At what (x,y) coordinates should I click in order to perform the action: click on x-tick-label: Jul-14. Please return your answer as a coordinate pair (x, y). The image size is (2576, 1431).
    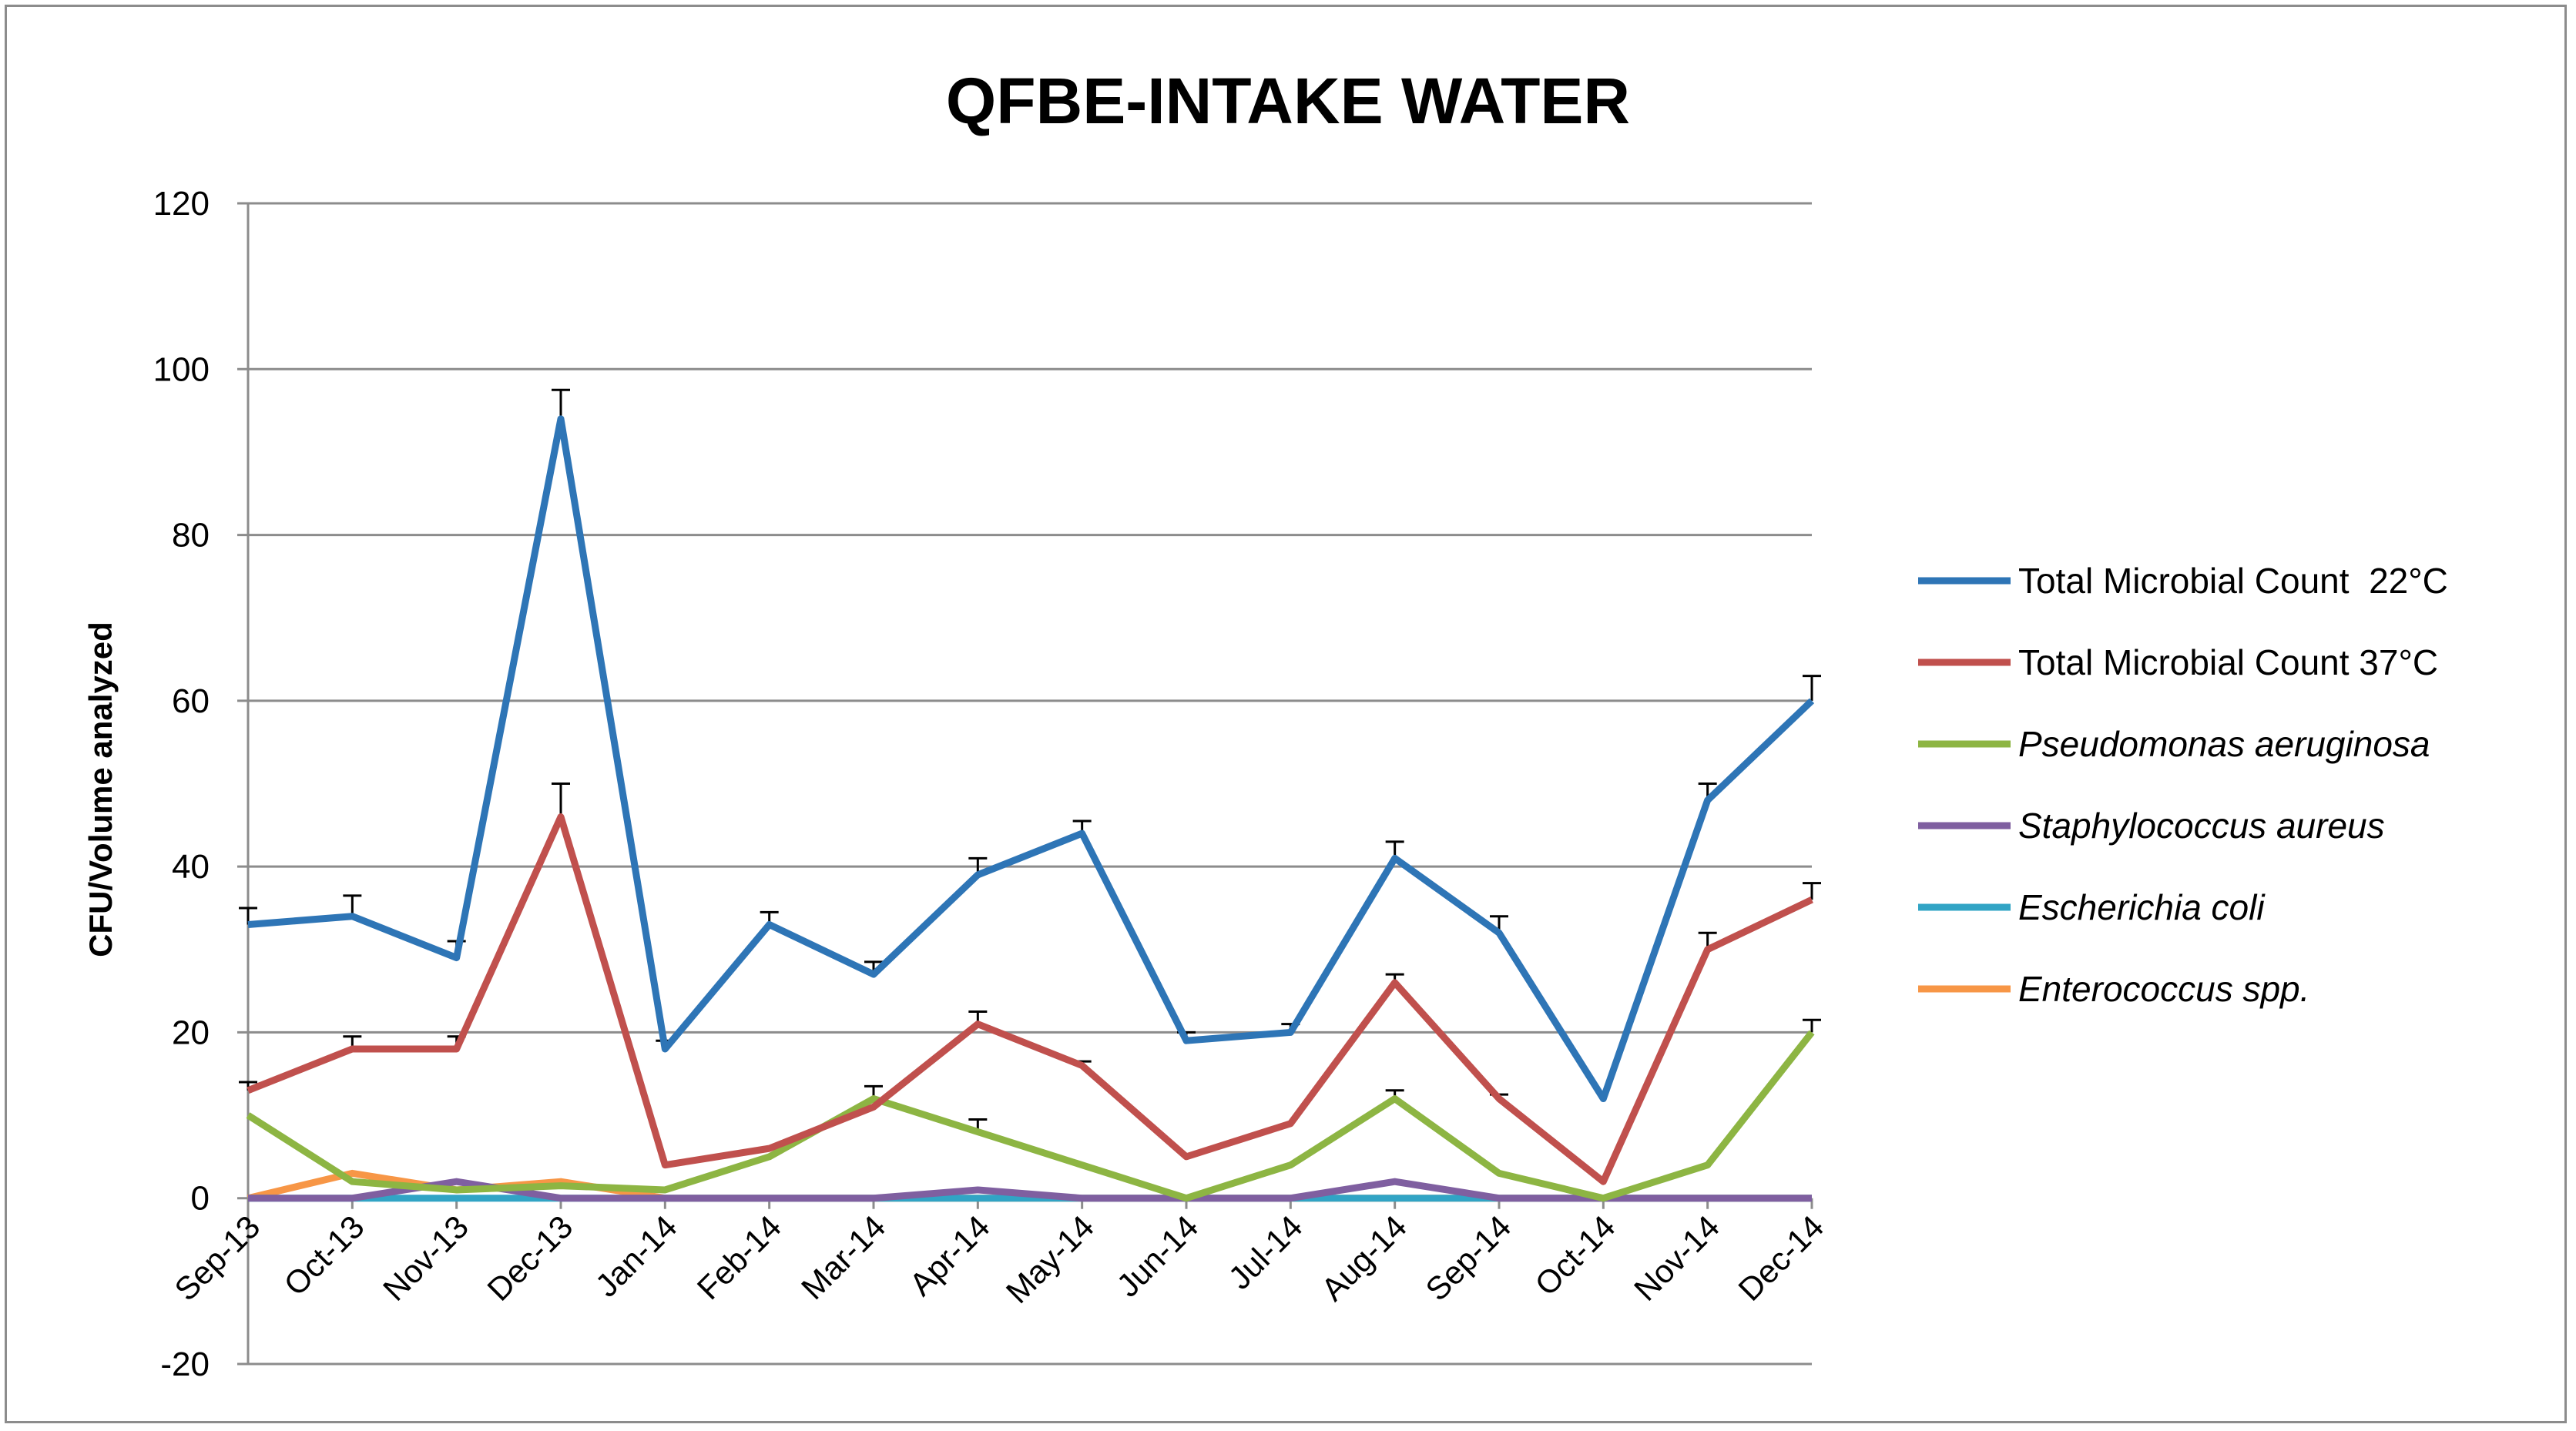
    Looking at the image, I should click on (1266, 1252).